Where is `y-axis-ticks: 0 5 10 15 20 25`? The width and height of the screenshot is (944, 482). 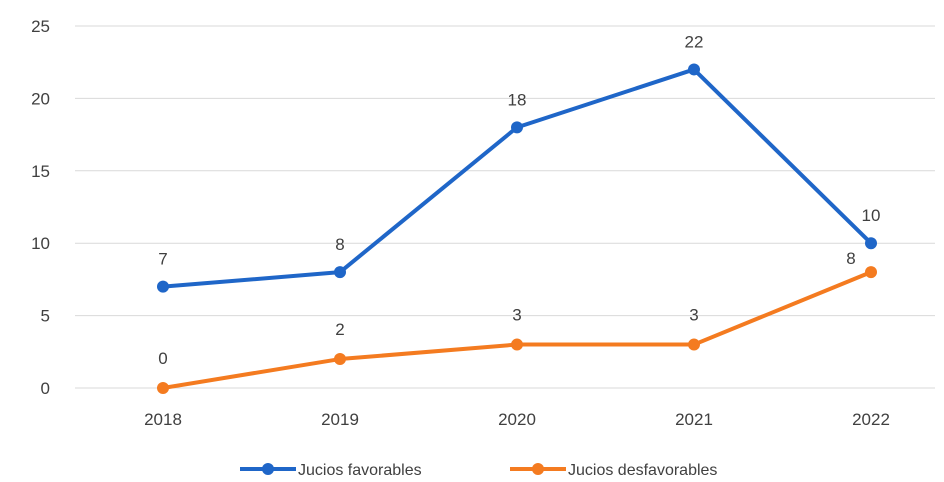
y-axis-ticks: 0 5 10 15 20 25 is located at coordinates (40, 207).